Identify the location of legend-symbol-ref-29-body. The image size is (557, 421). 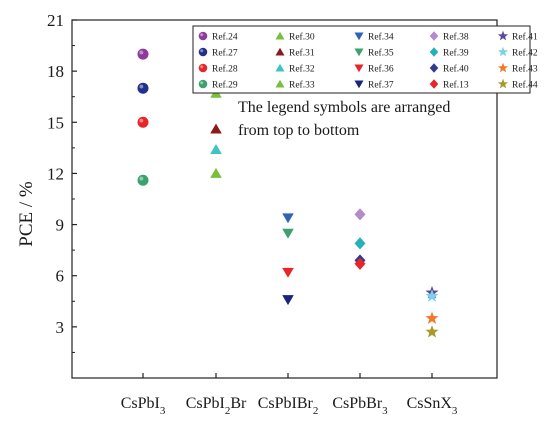
(203, 84).